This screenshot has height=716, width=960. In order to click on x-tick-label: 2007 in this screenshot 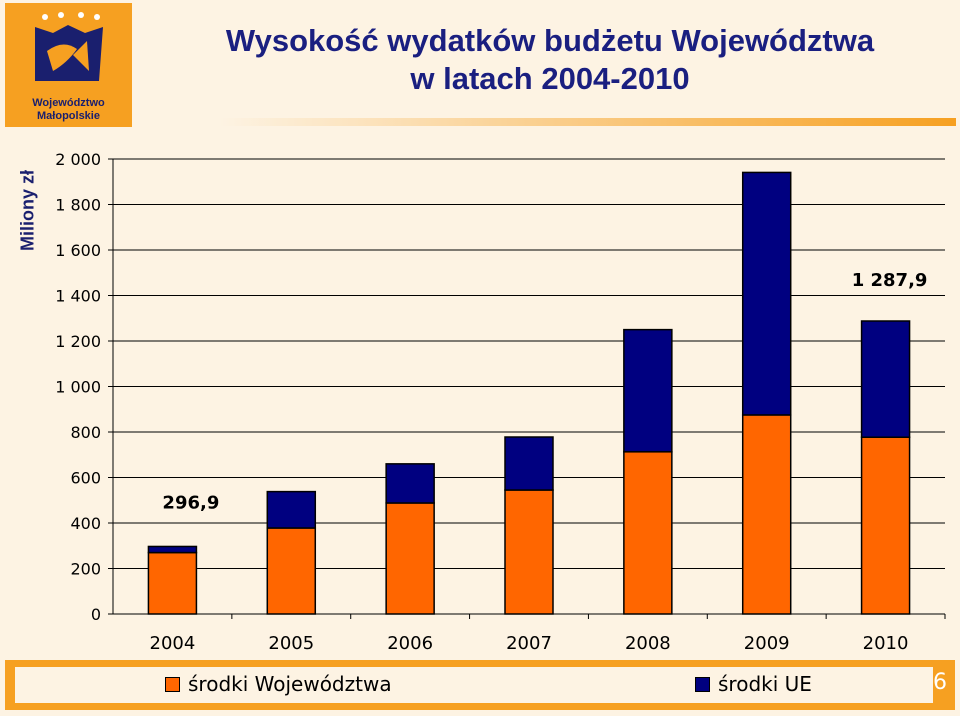, I will do `click(529, 643)`.